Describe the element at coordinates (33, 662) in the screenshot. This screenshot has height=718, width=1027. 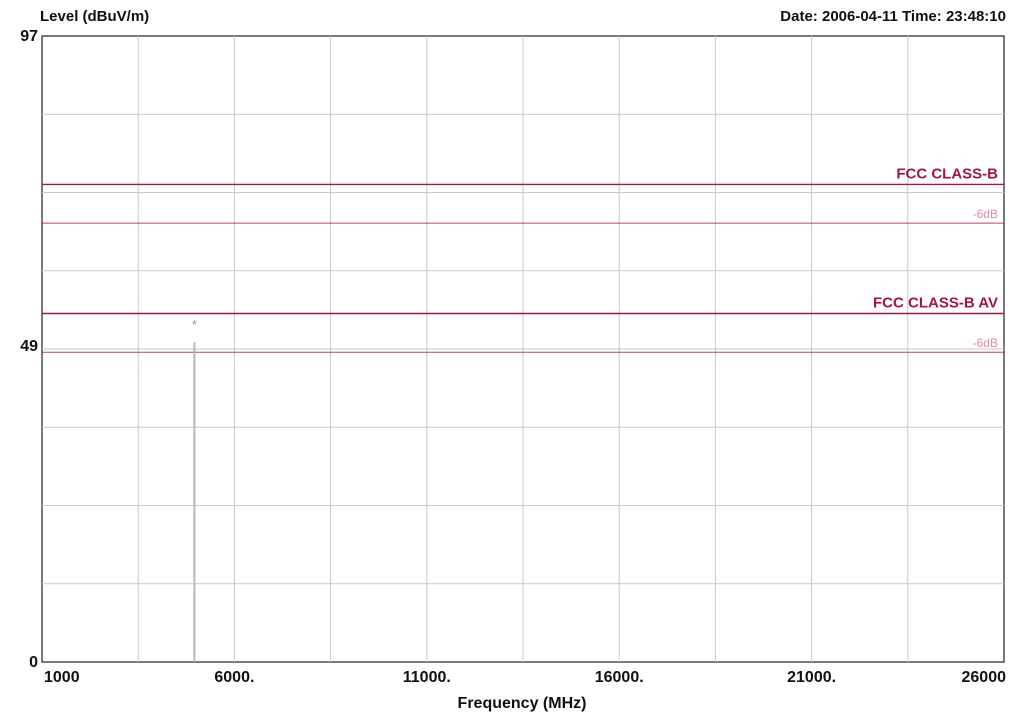
I see `y-tick-label: 0` at that location.